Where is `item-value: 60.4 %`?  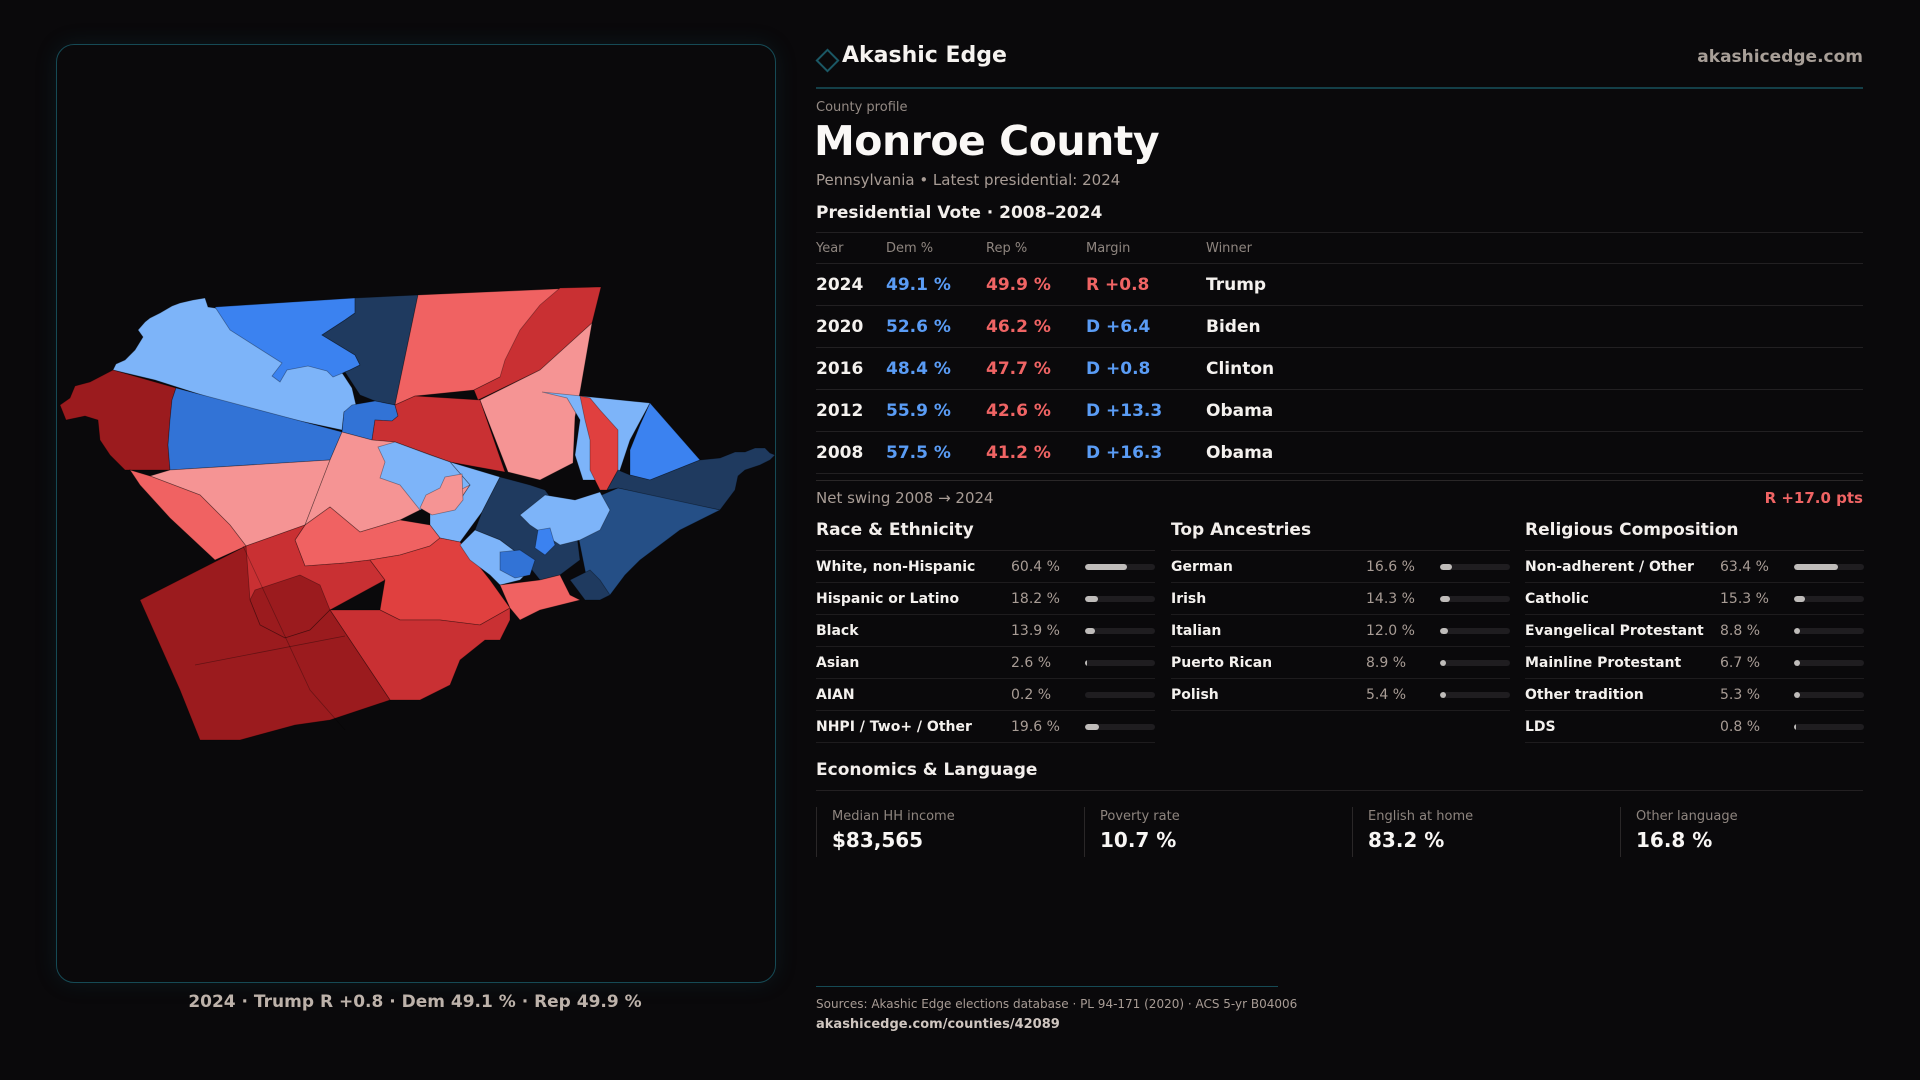 item-value: 60.4 % is located at coordinates (1035, 566).